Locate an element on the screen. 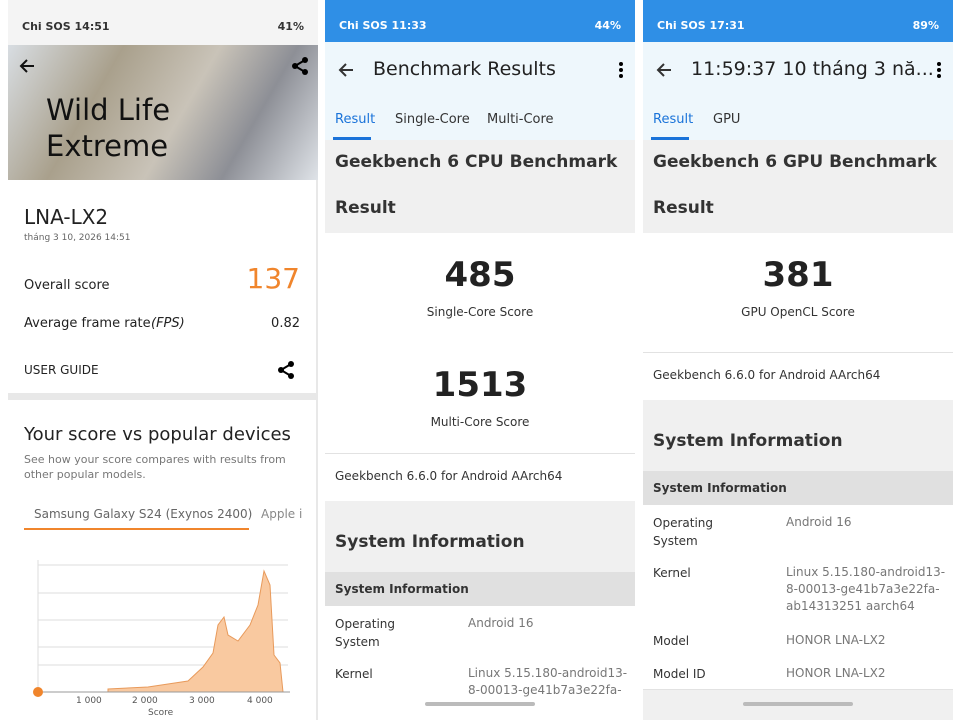  device-tab: Samsung Galaxy S24 (Exynos 2400) is located at coordinates (143, 514).